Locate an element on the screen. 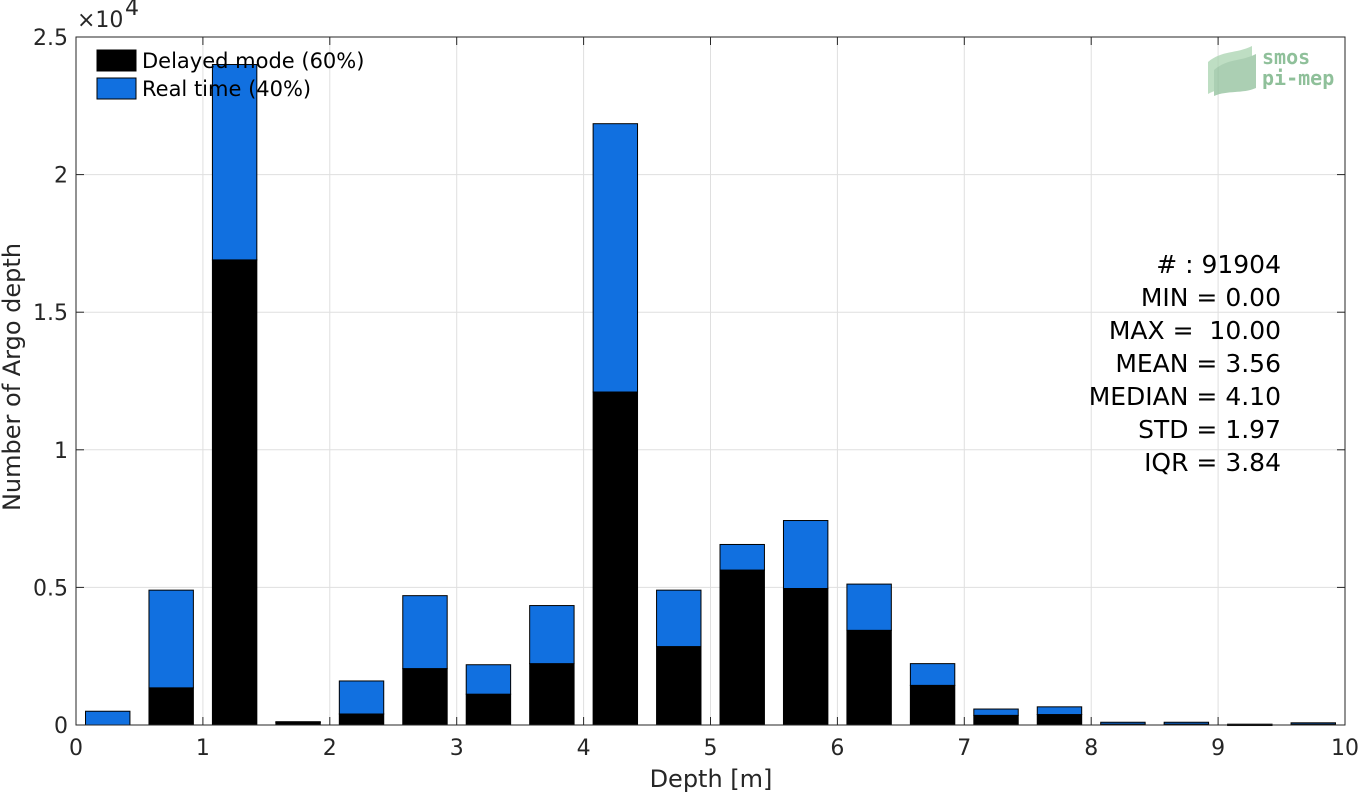  x-tick-label: 2 is located at coordinates (330, 748).